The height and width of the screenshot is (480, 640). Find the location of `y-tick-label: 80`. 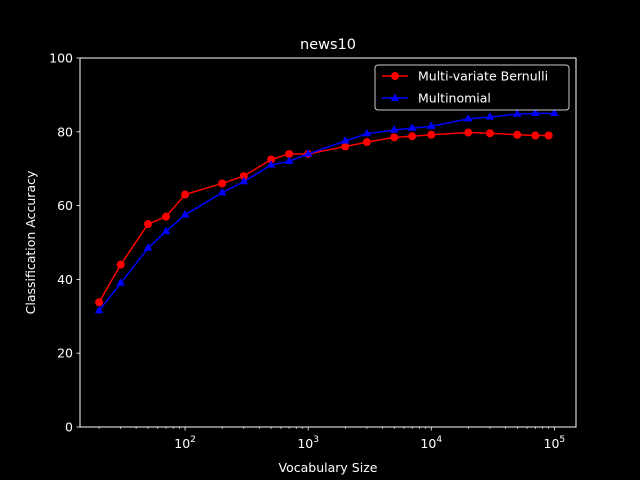

y-tick-label: 80 is located at coordinates (65, 131).